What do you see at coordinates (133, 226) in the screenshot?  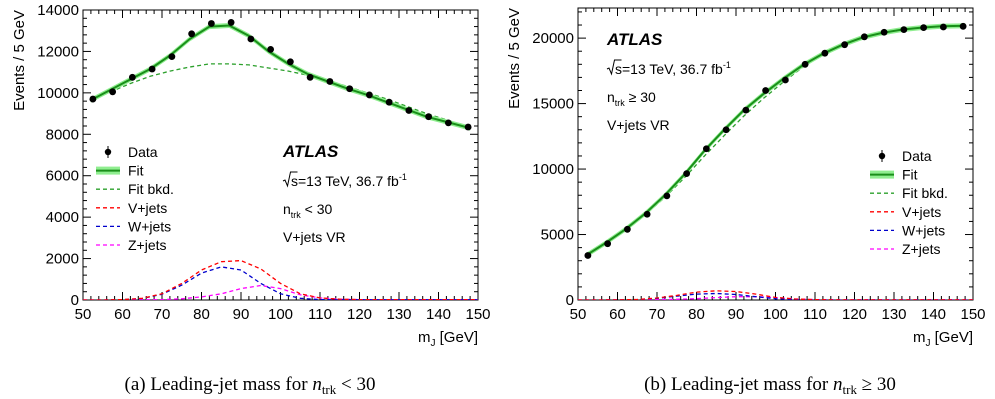 I see `legend-entry-wjets: W+jets` at bounding box center [133, 226].